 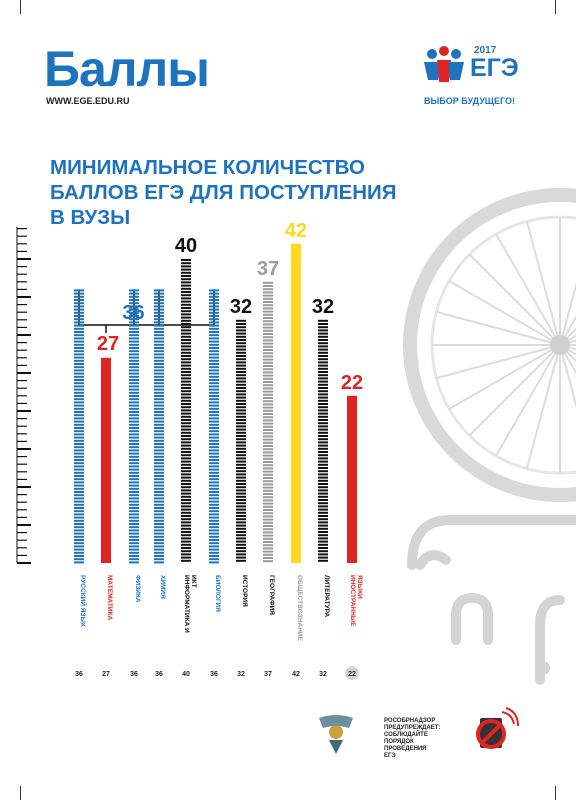 I want to click on category-label: МАТЕМАТИКА, so click(x=109, y=597).